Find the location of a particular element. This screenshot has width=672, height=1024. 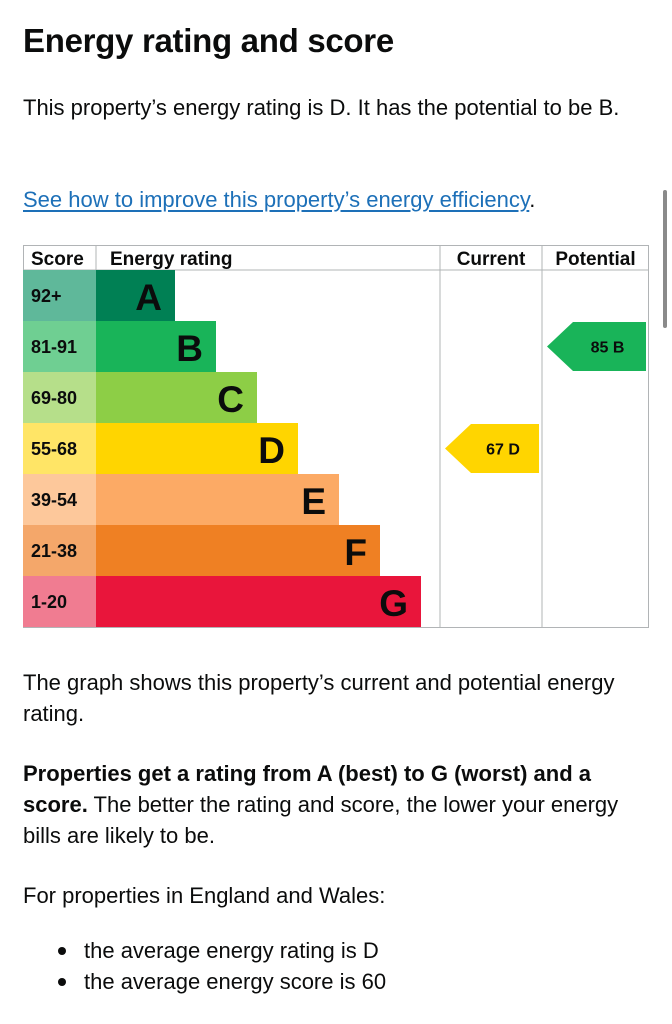

rating-letter-a: A is located at coordinates (148, 297).